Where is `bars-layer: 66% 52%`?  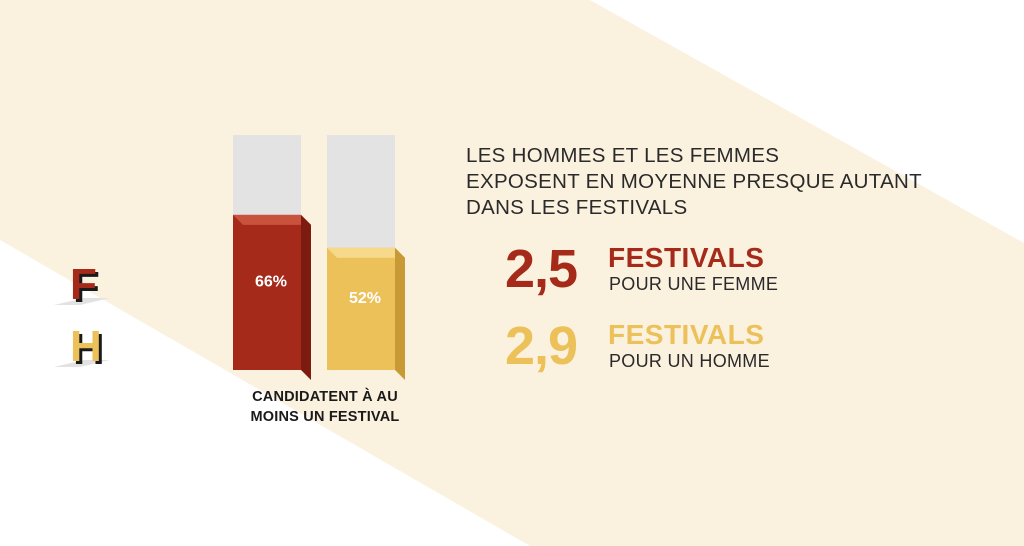
bars-layer: 66% 52% is located at coordinates (319, 257).